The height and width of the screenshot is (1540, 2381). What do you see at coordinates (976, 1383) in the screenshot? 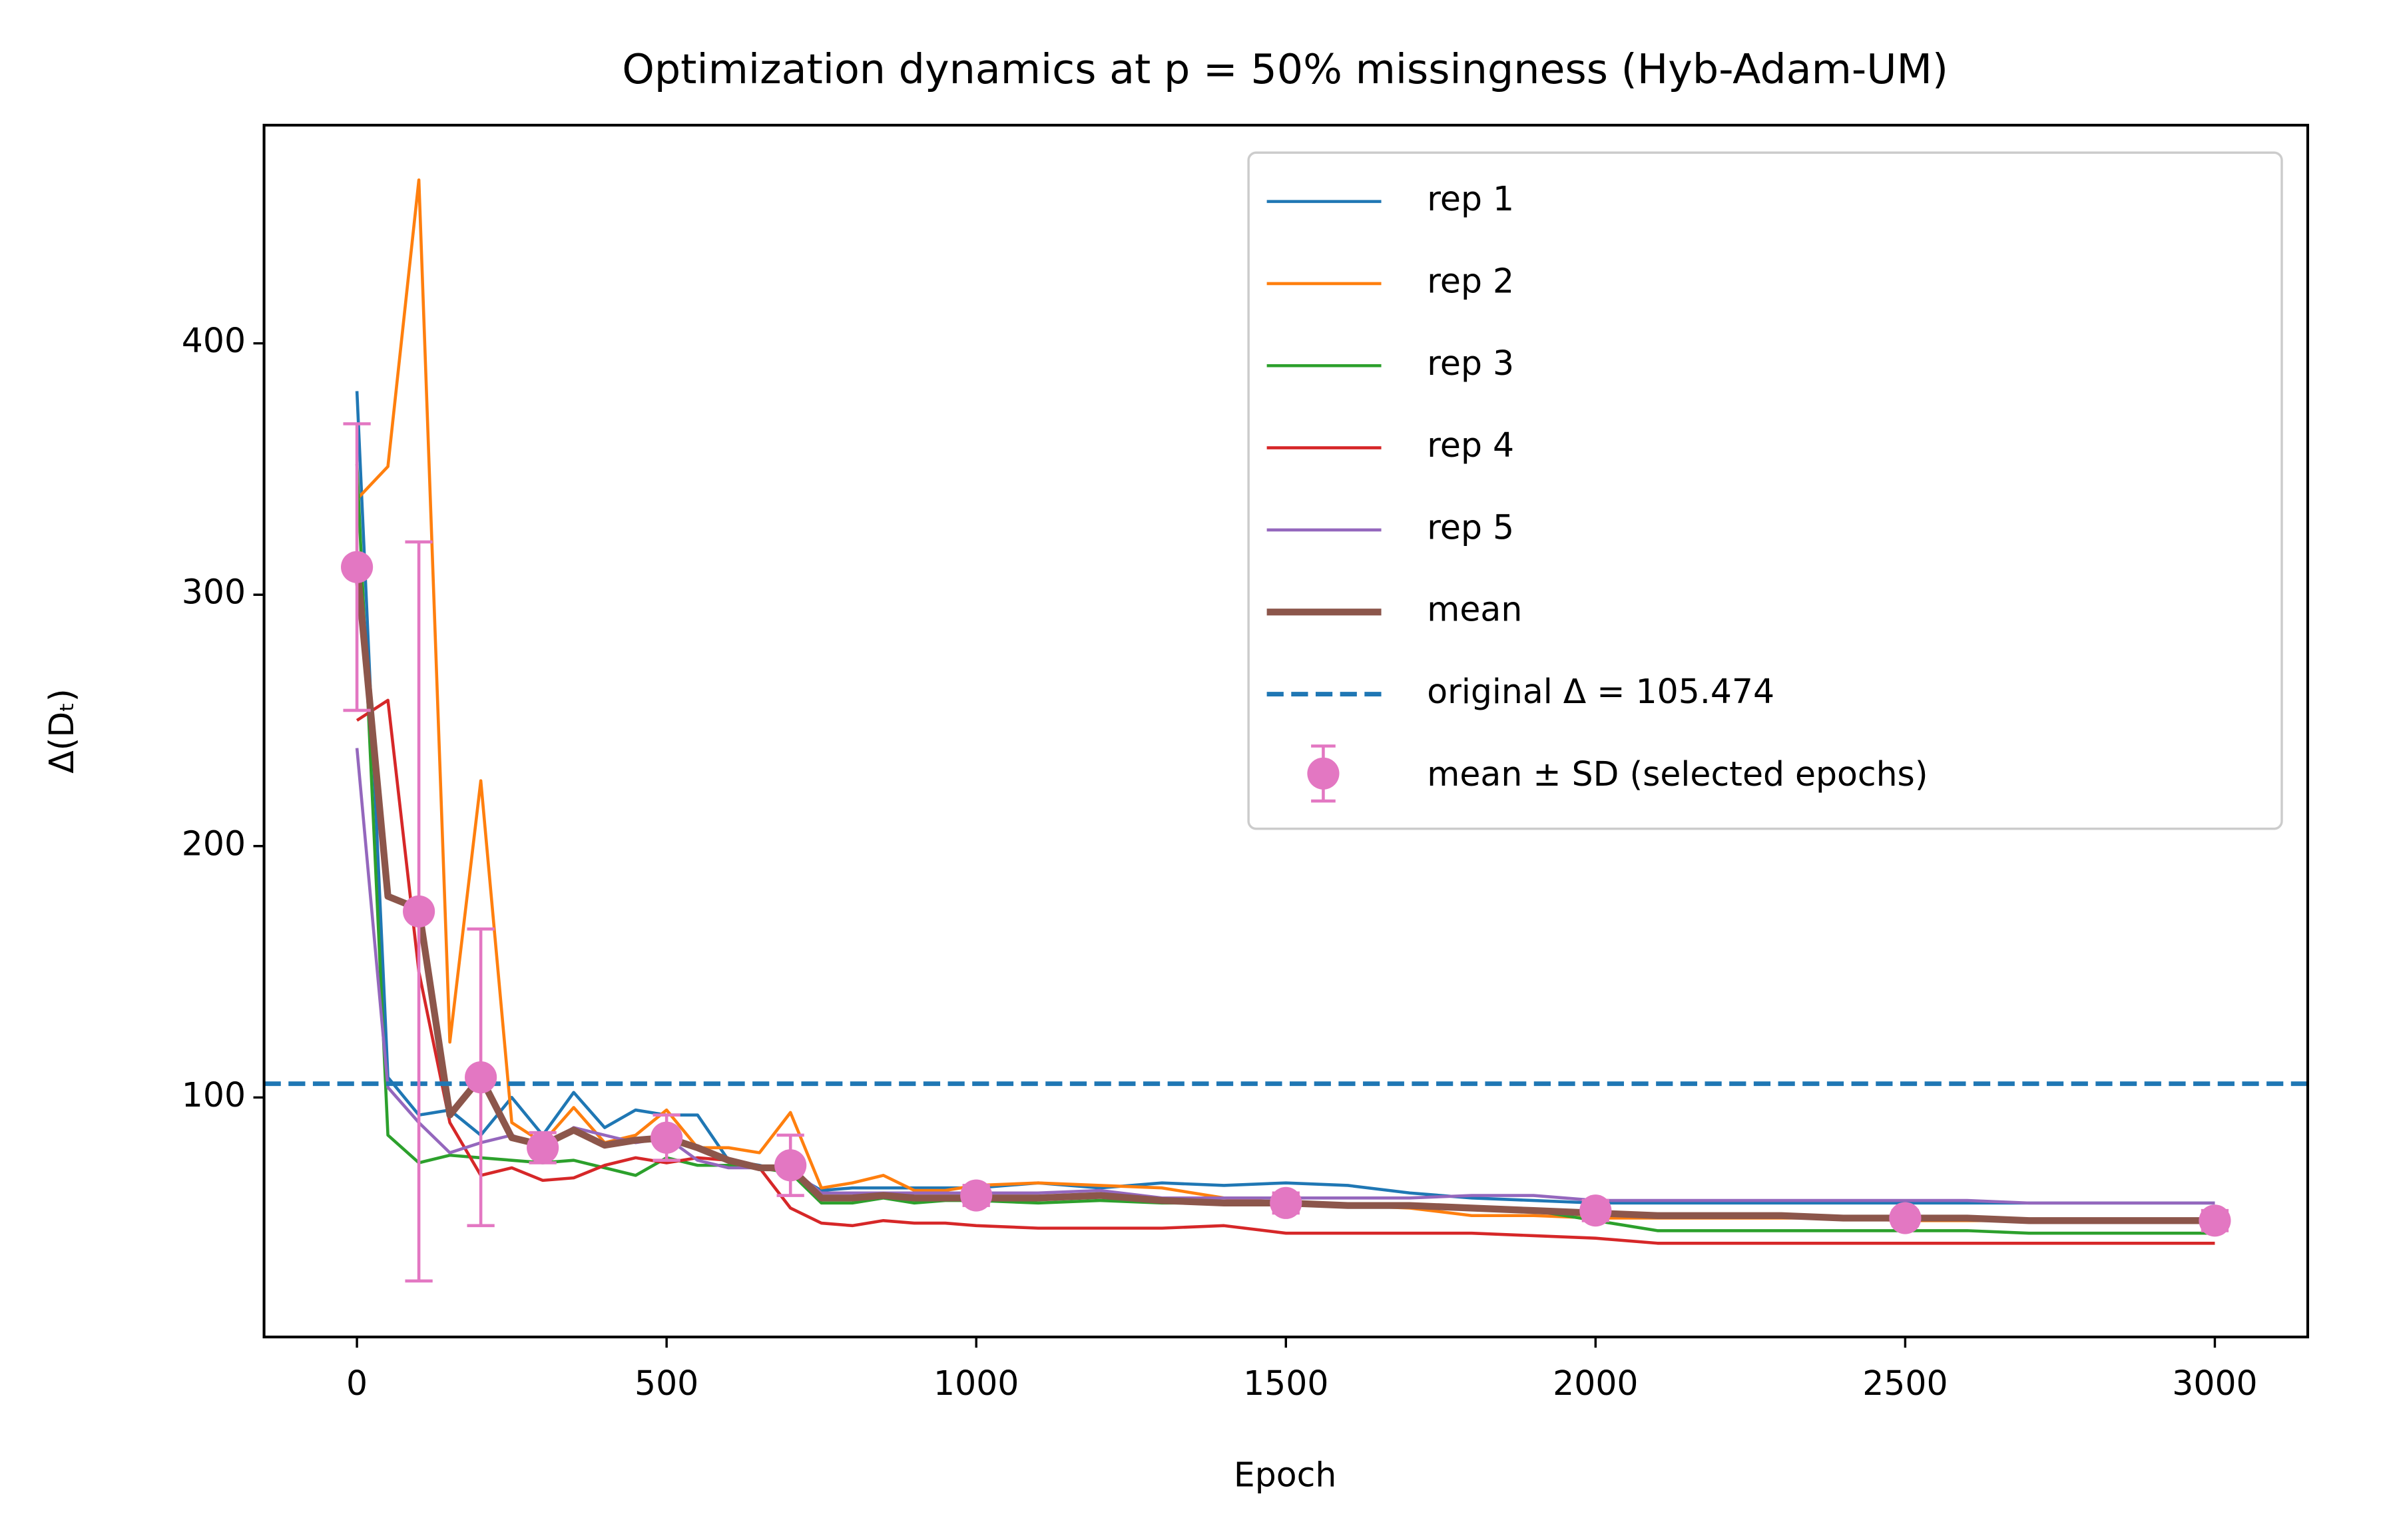
I see `x-tick-label: 1000` at bounding box center [976, 1383].